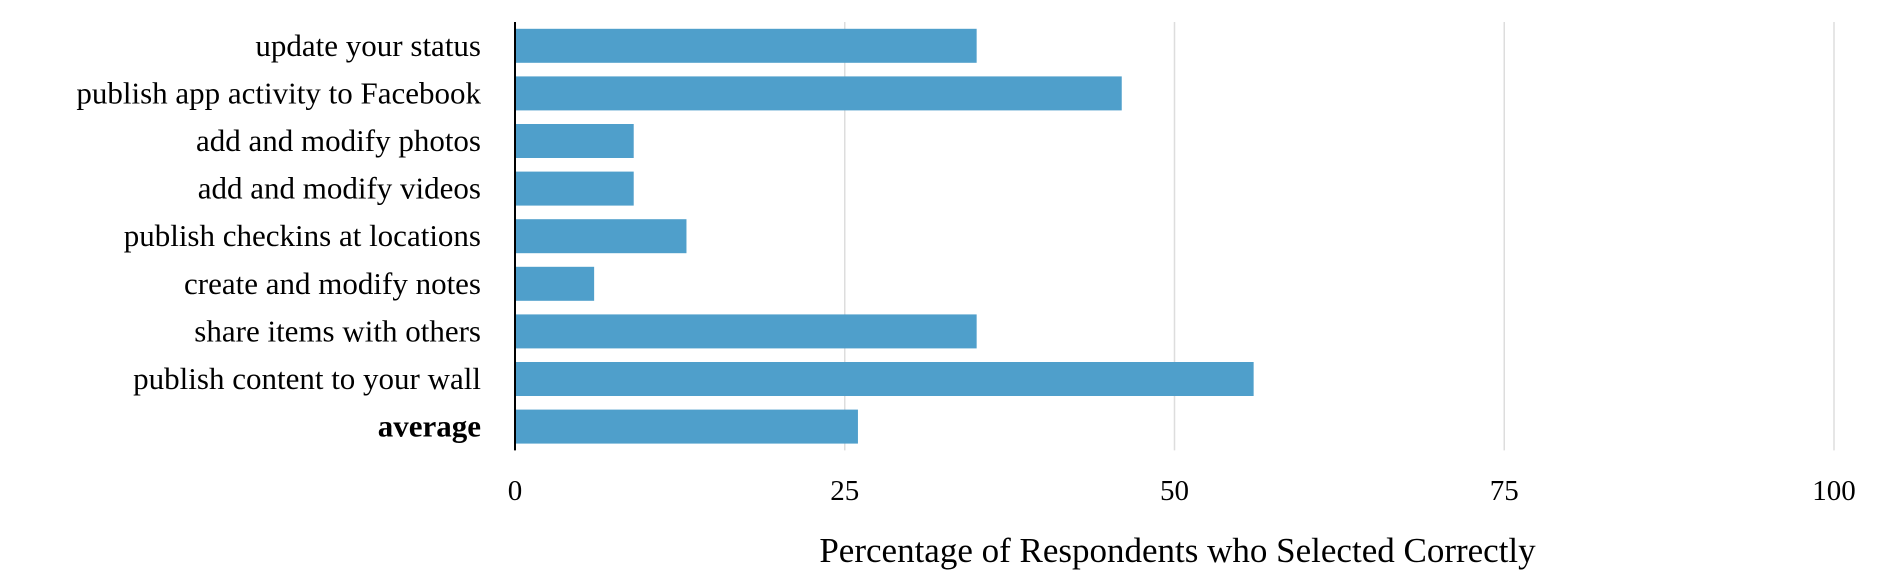 The image size is (1884, 586). I want to click on category-label: publish app activity to Facebook, so click(278, 92).